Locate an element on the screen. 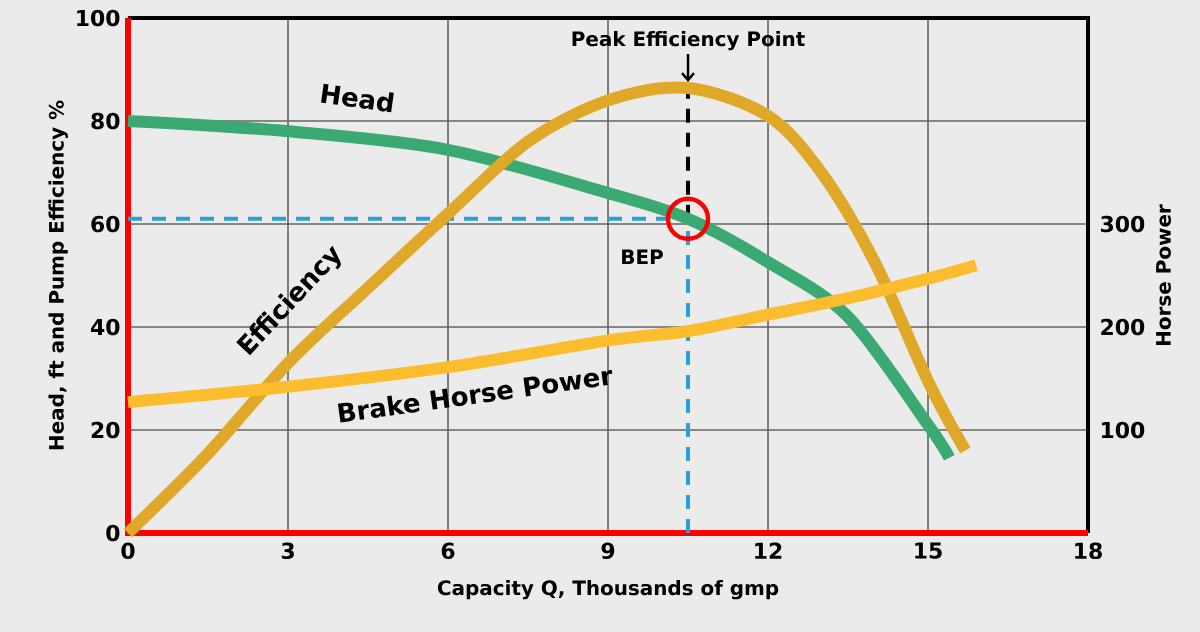 Image resolution: width=1200 pixels, height=632 pixels. x-tick-label: 15 is located at coordinates (928, 550).